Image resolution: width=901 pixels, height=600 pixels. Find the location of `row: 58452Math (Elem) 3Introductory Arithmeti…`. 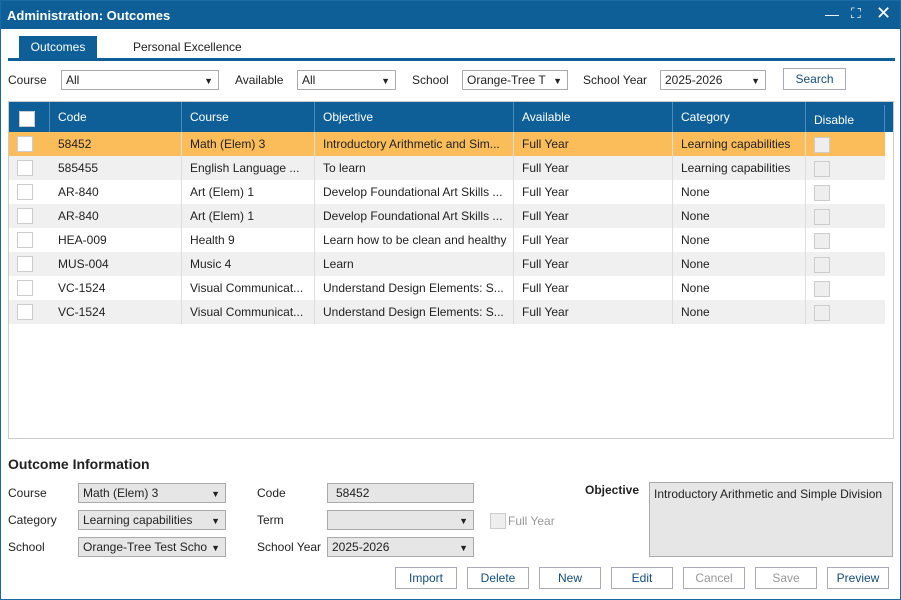

row: 58452Math (Elem) 3Introductory Arithmeti… is located at coordinates (447, 144).